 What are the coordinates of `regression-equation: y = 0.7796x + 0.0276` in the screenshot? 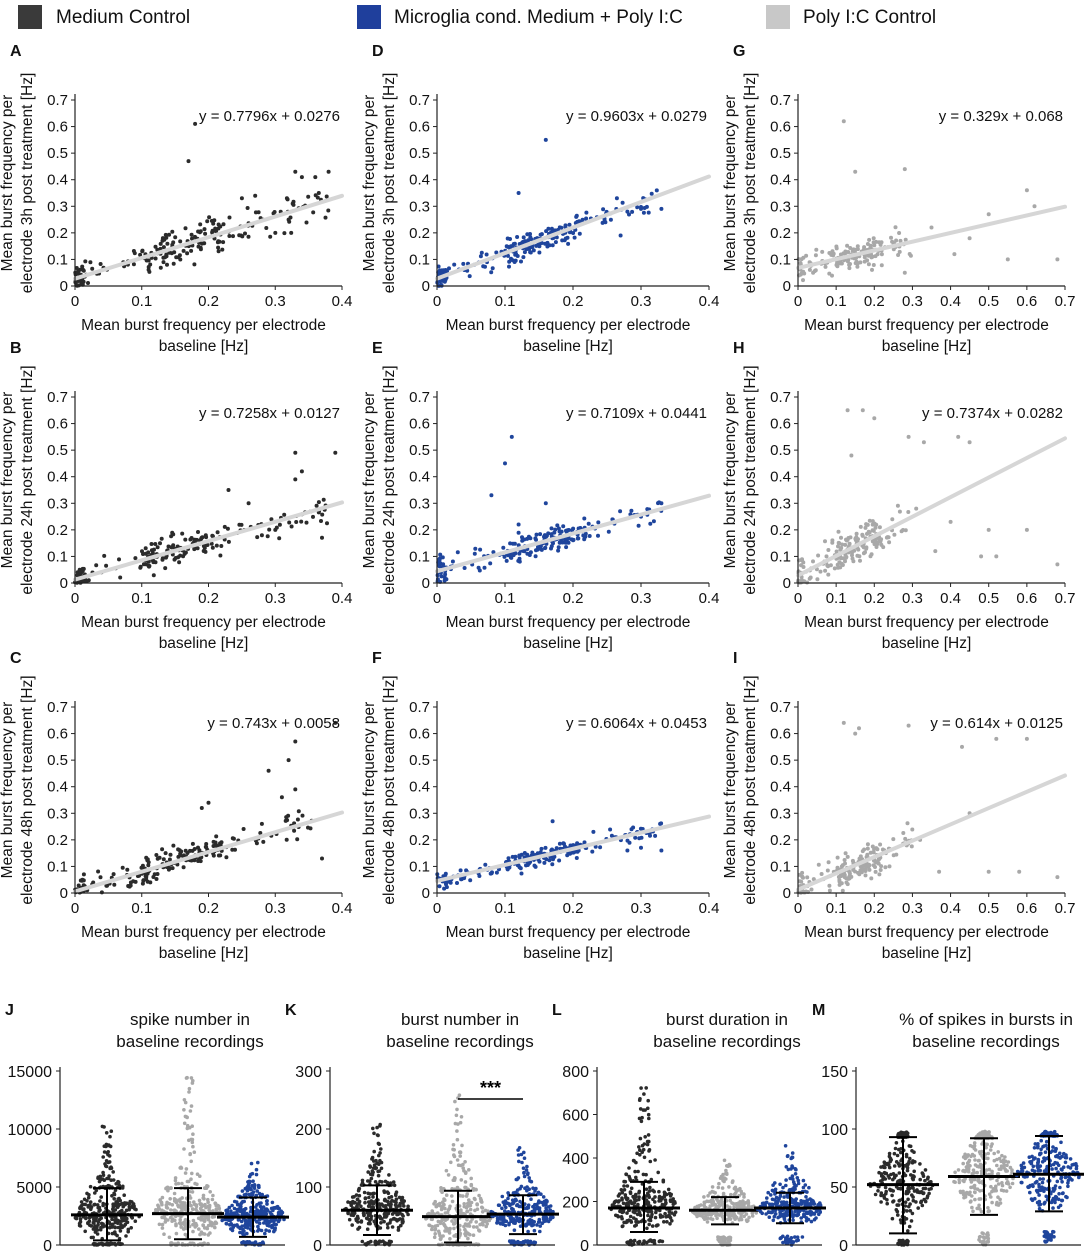 It's located at (269, 116).